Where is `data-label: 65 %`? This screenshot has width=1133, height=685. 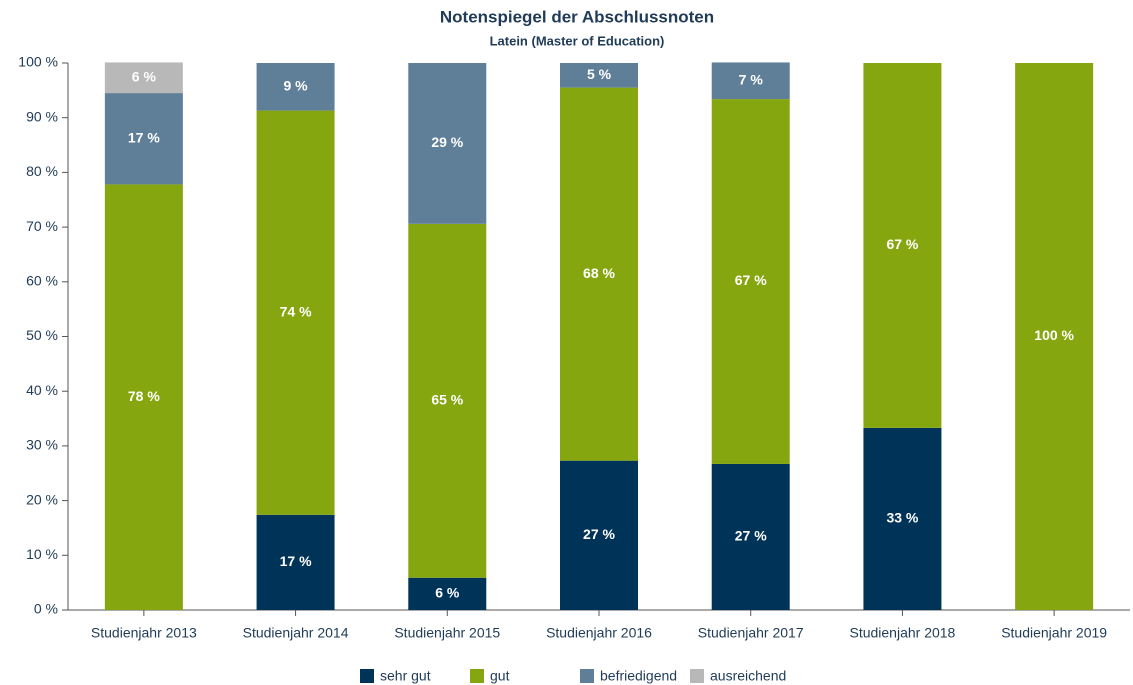
data-label: 65 % is located at coordinates (447, 399).